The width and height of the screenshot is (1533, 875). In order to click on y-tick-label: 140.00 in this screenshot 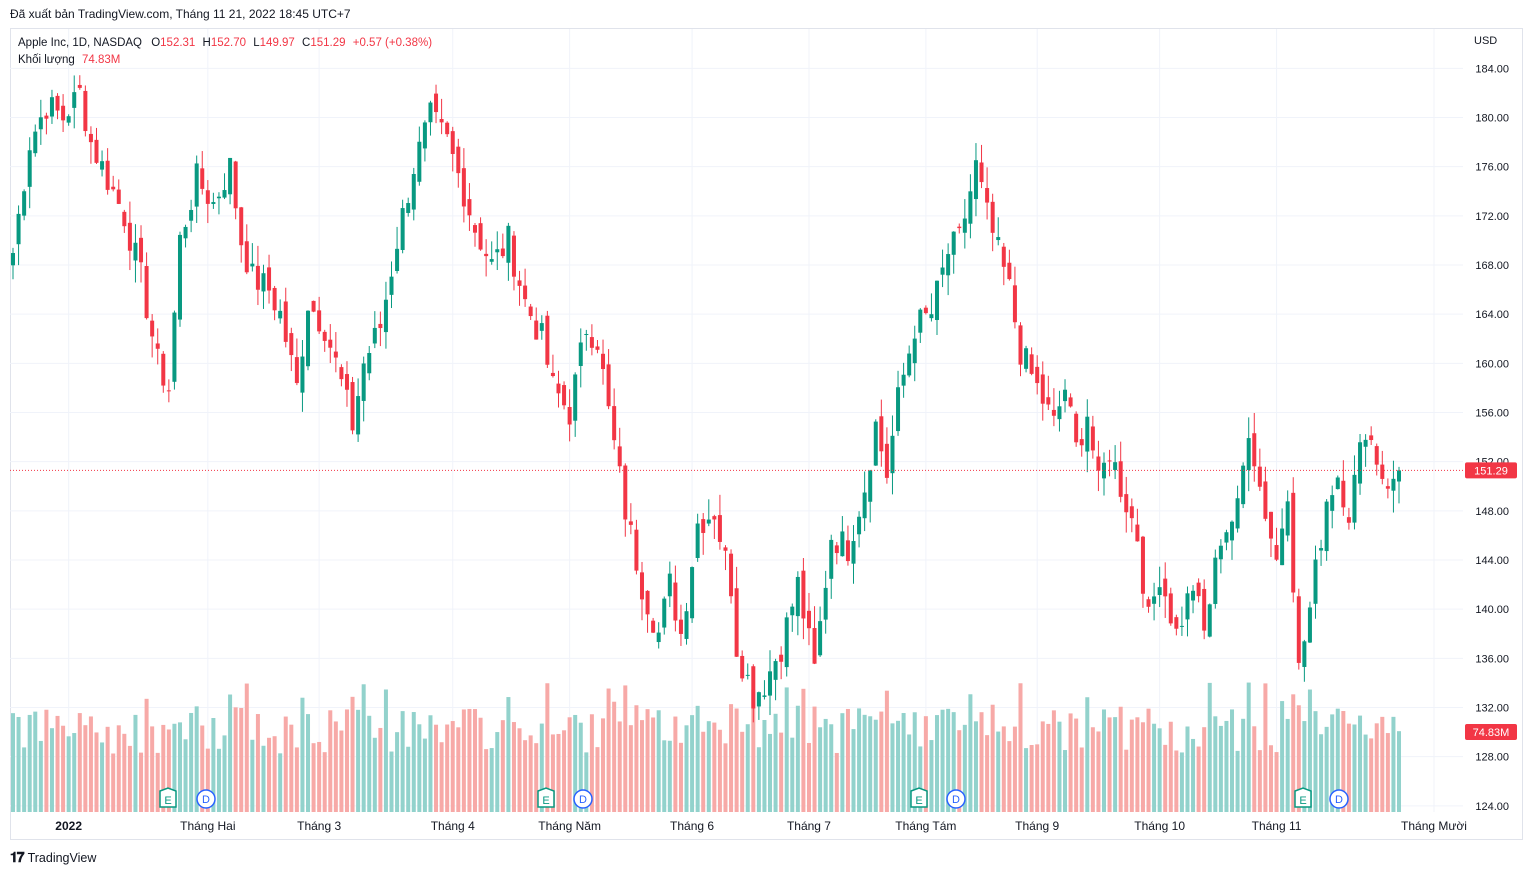, I will do `click(1492, 610)`.